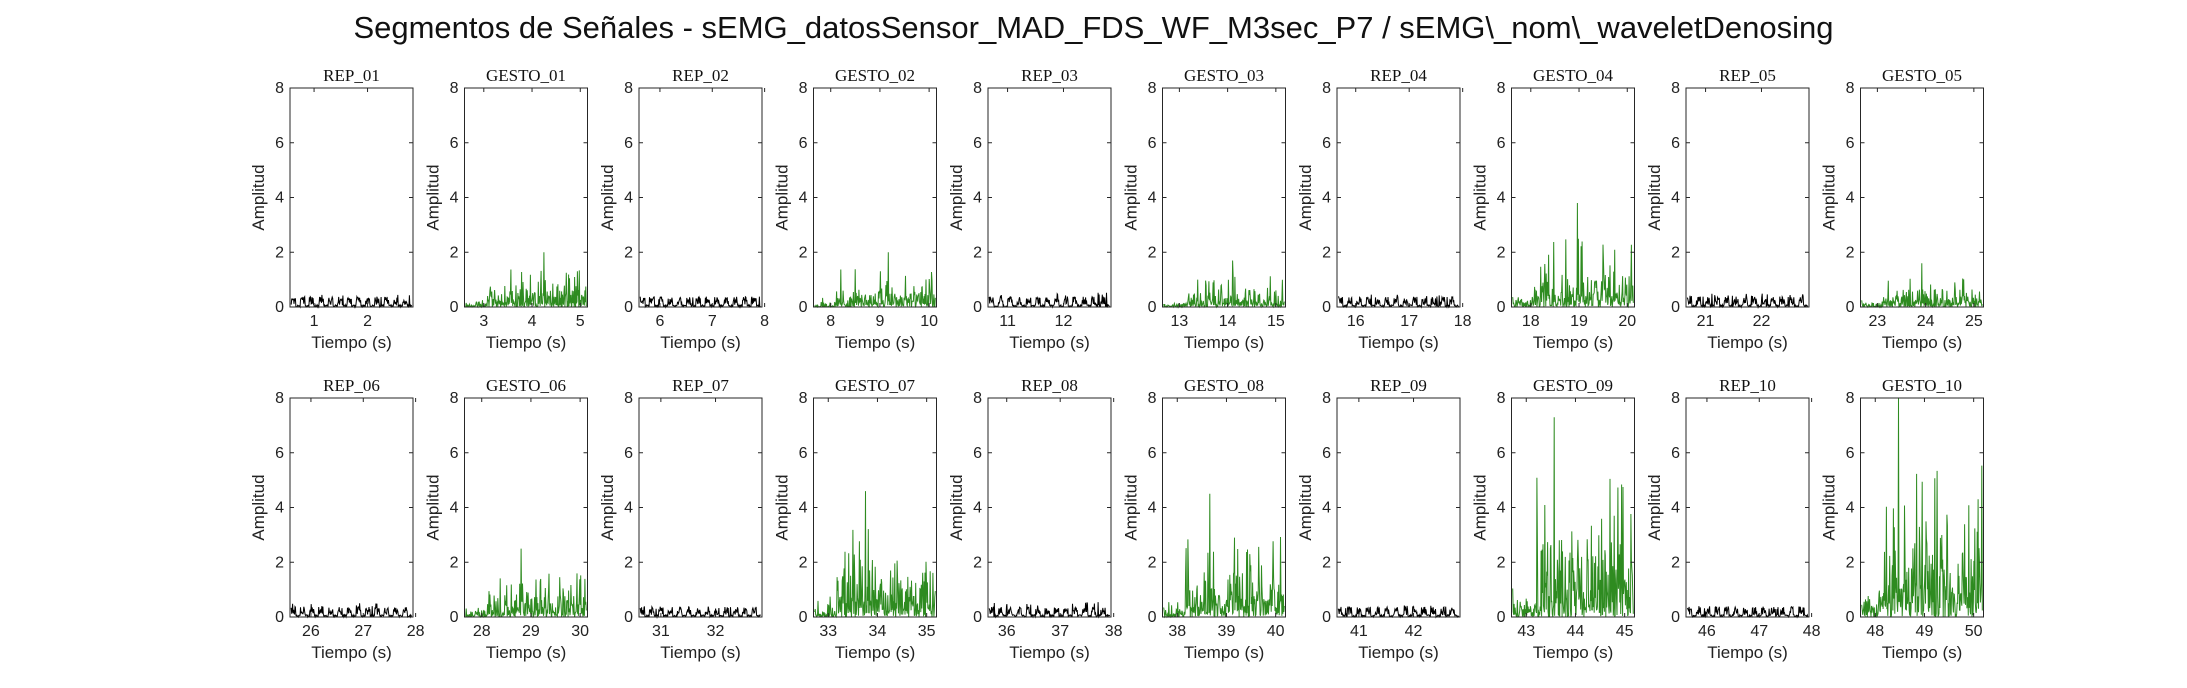 Image resolution: width=2187 pixels, height=688 pixels. What do you see at coordinates (1526, 631) in the screenshot?
I see `x-tick-label: 43` at bounding box center [1526, 631].